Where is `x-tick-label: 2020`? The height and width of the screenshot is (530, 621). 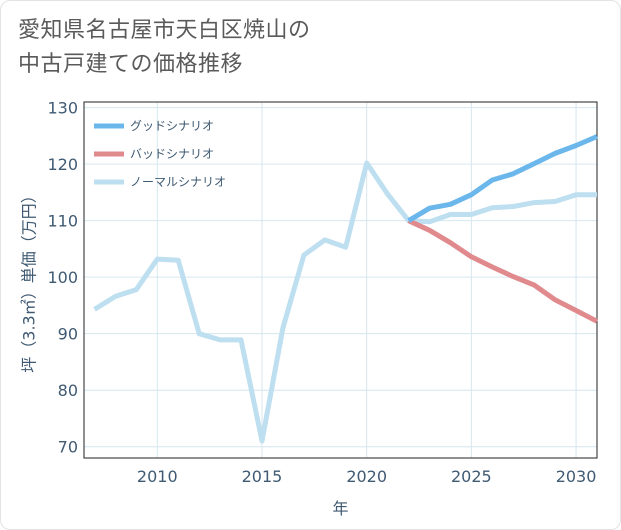 x-tick-label: 2020 is located at coordinates (366, 476).